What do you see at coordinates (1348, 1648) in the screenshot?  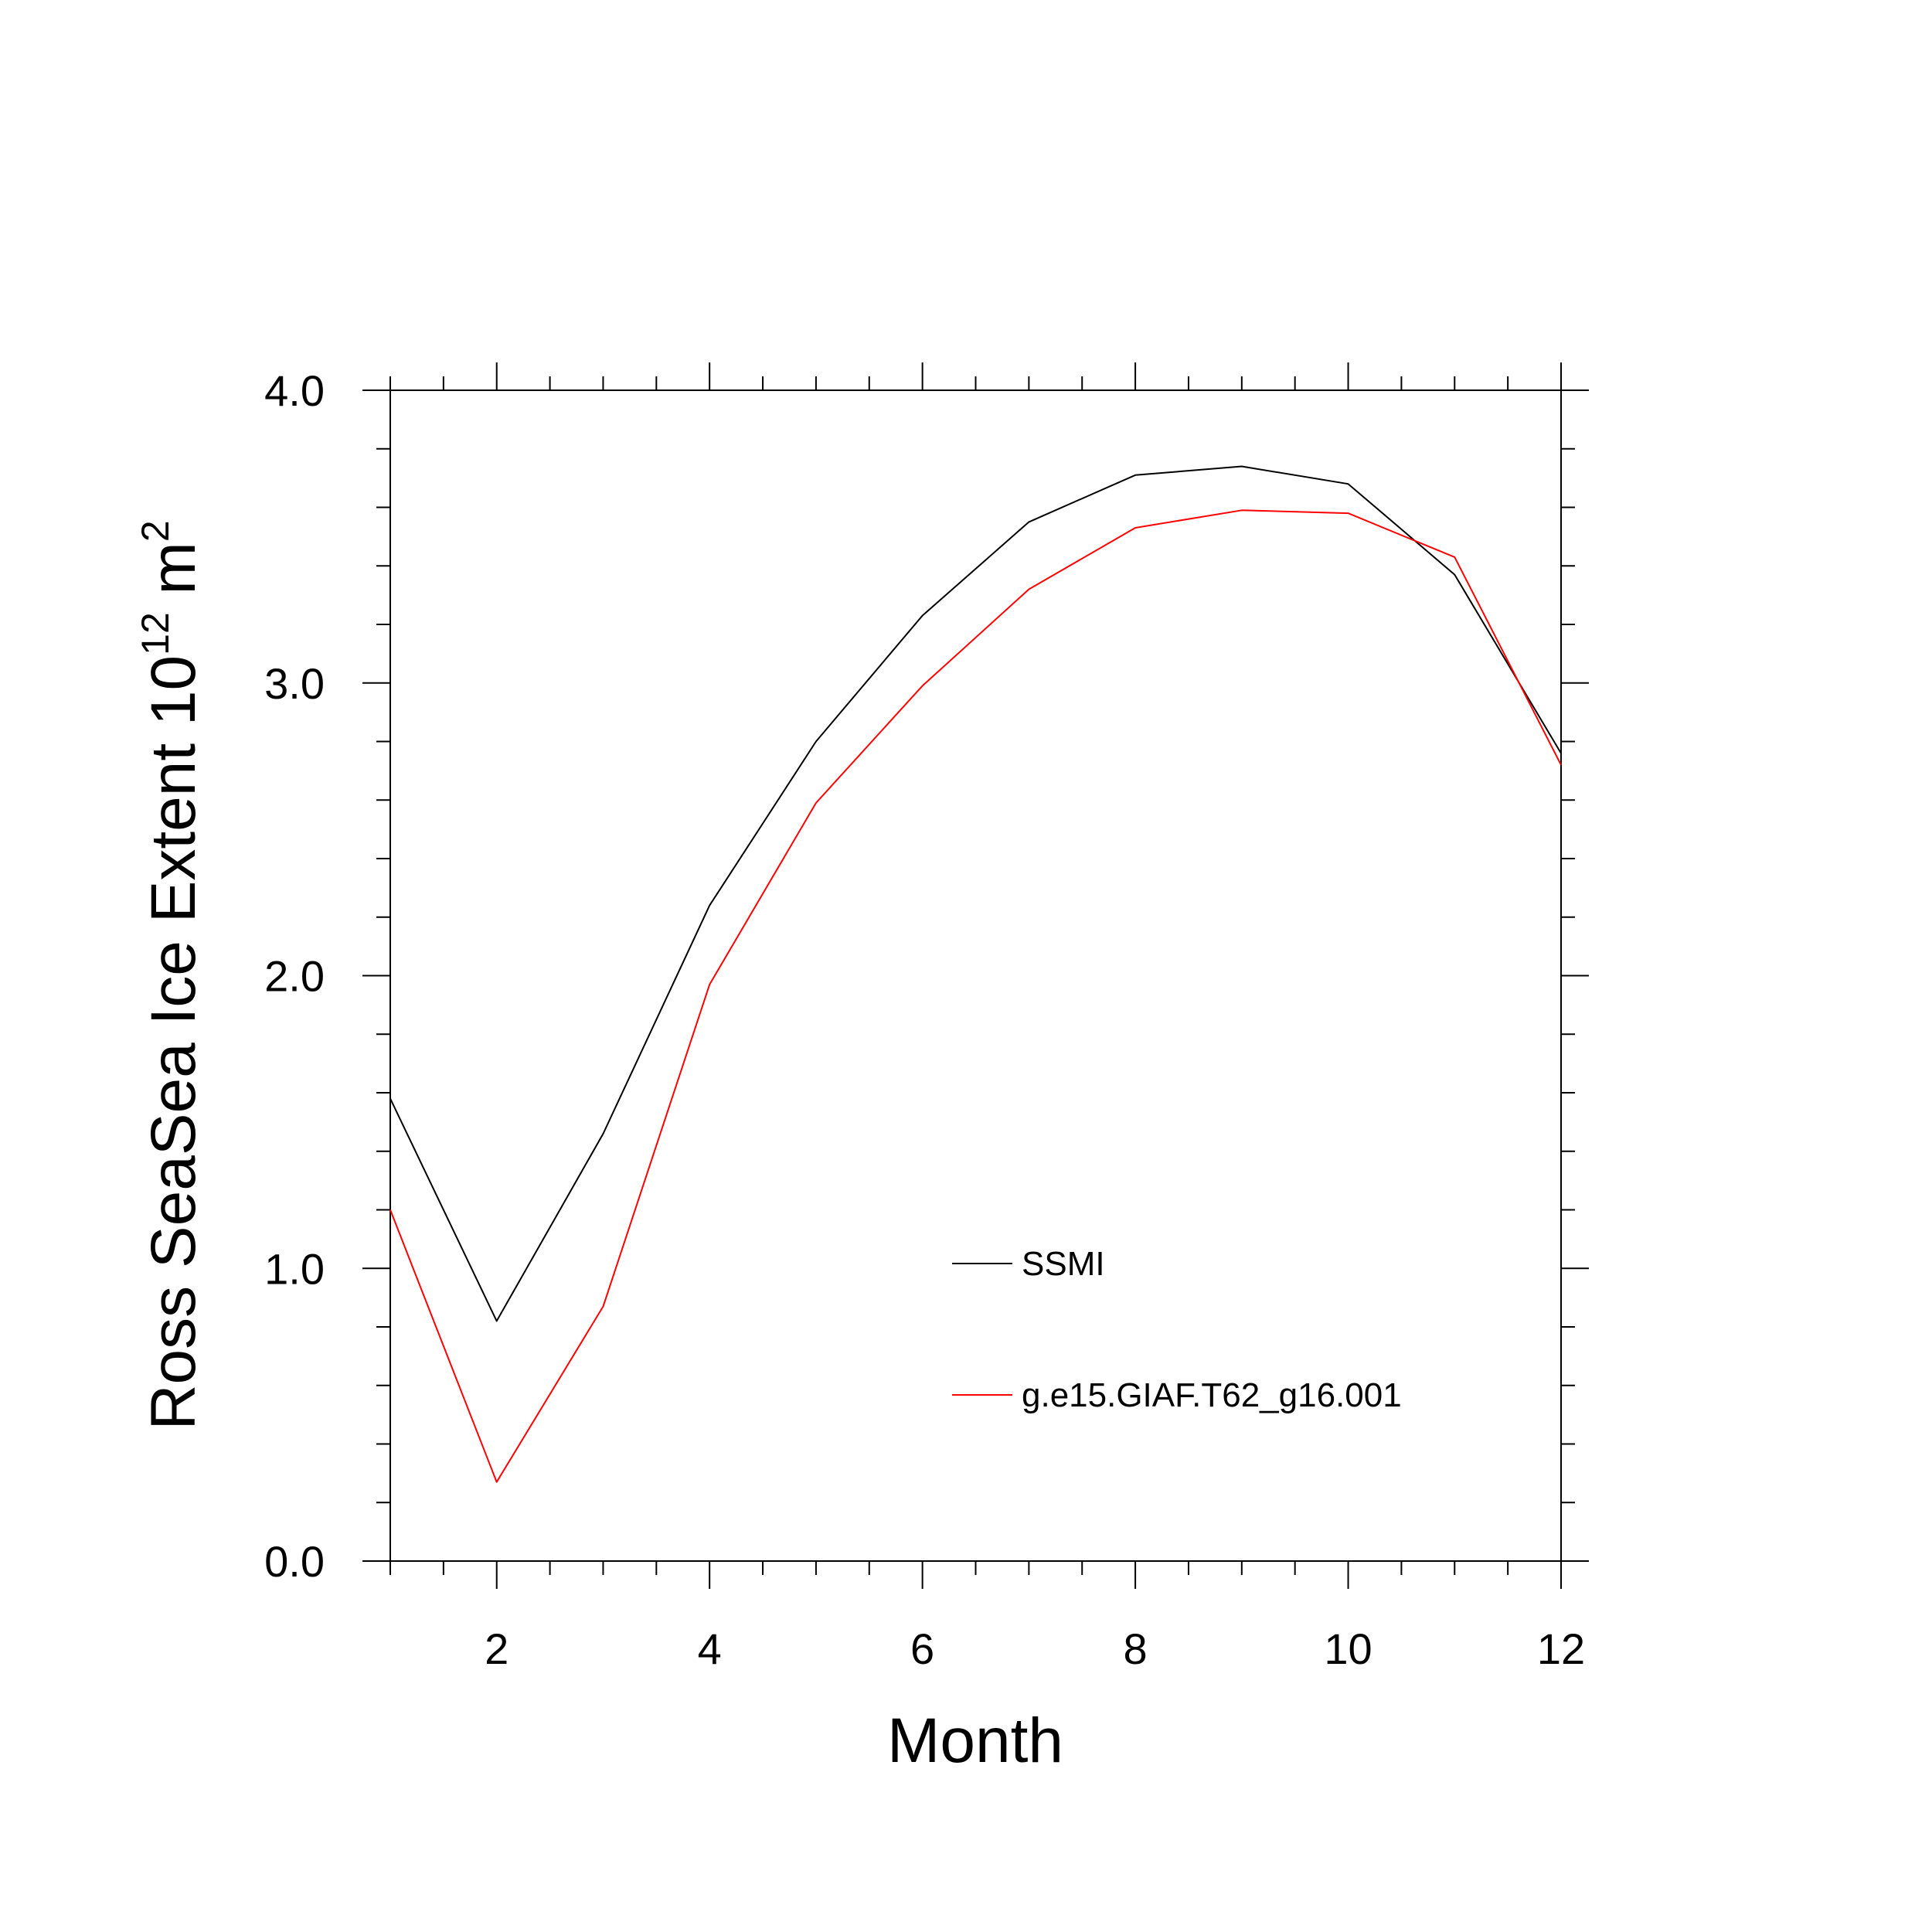 I see `x-tick-label: 10` at bounding box center [1348, 1648].